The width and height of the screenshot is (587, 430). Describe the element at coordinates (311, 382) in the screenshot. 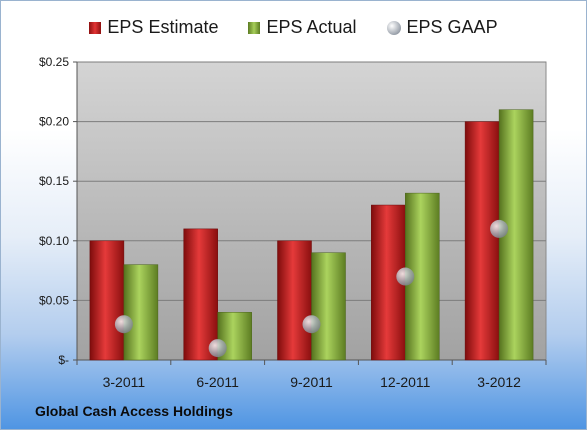

I see `x-tick-label: 9-2011` at that location.